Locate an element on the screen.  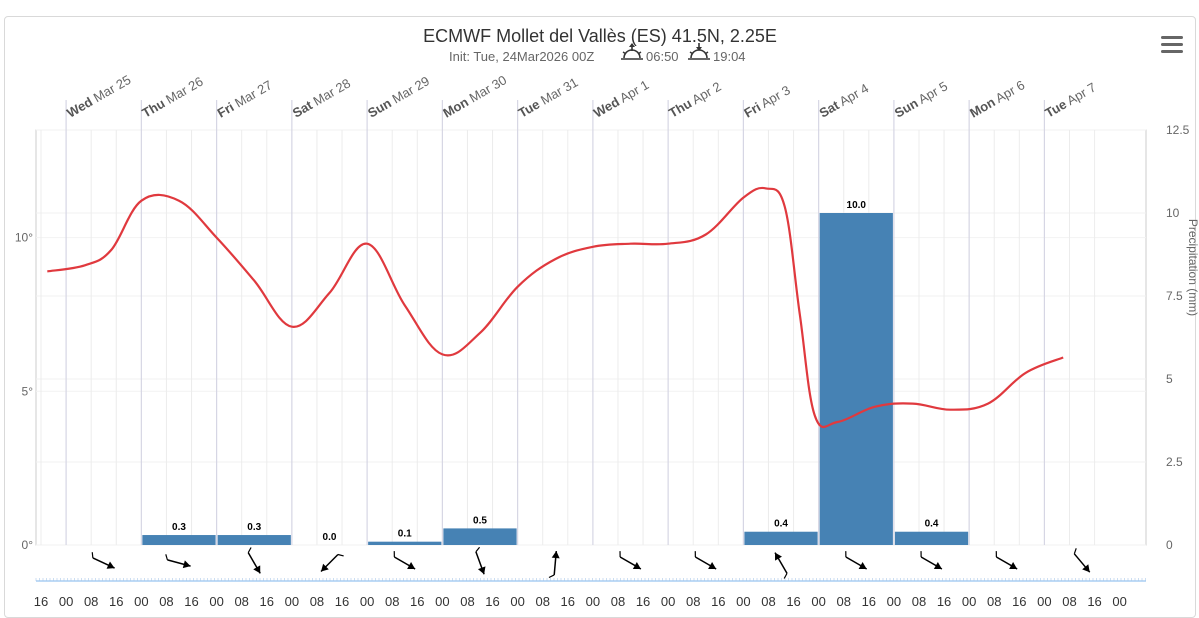
precip-tick-label: 5 is located at coordinates (1169, 379).